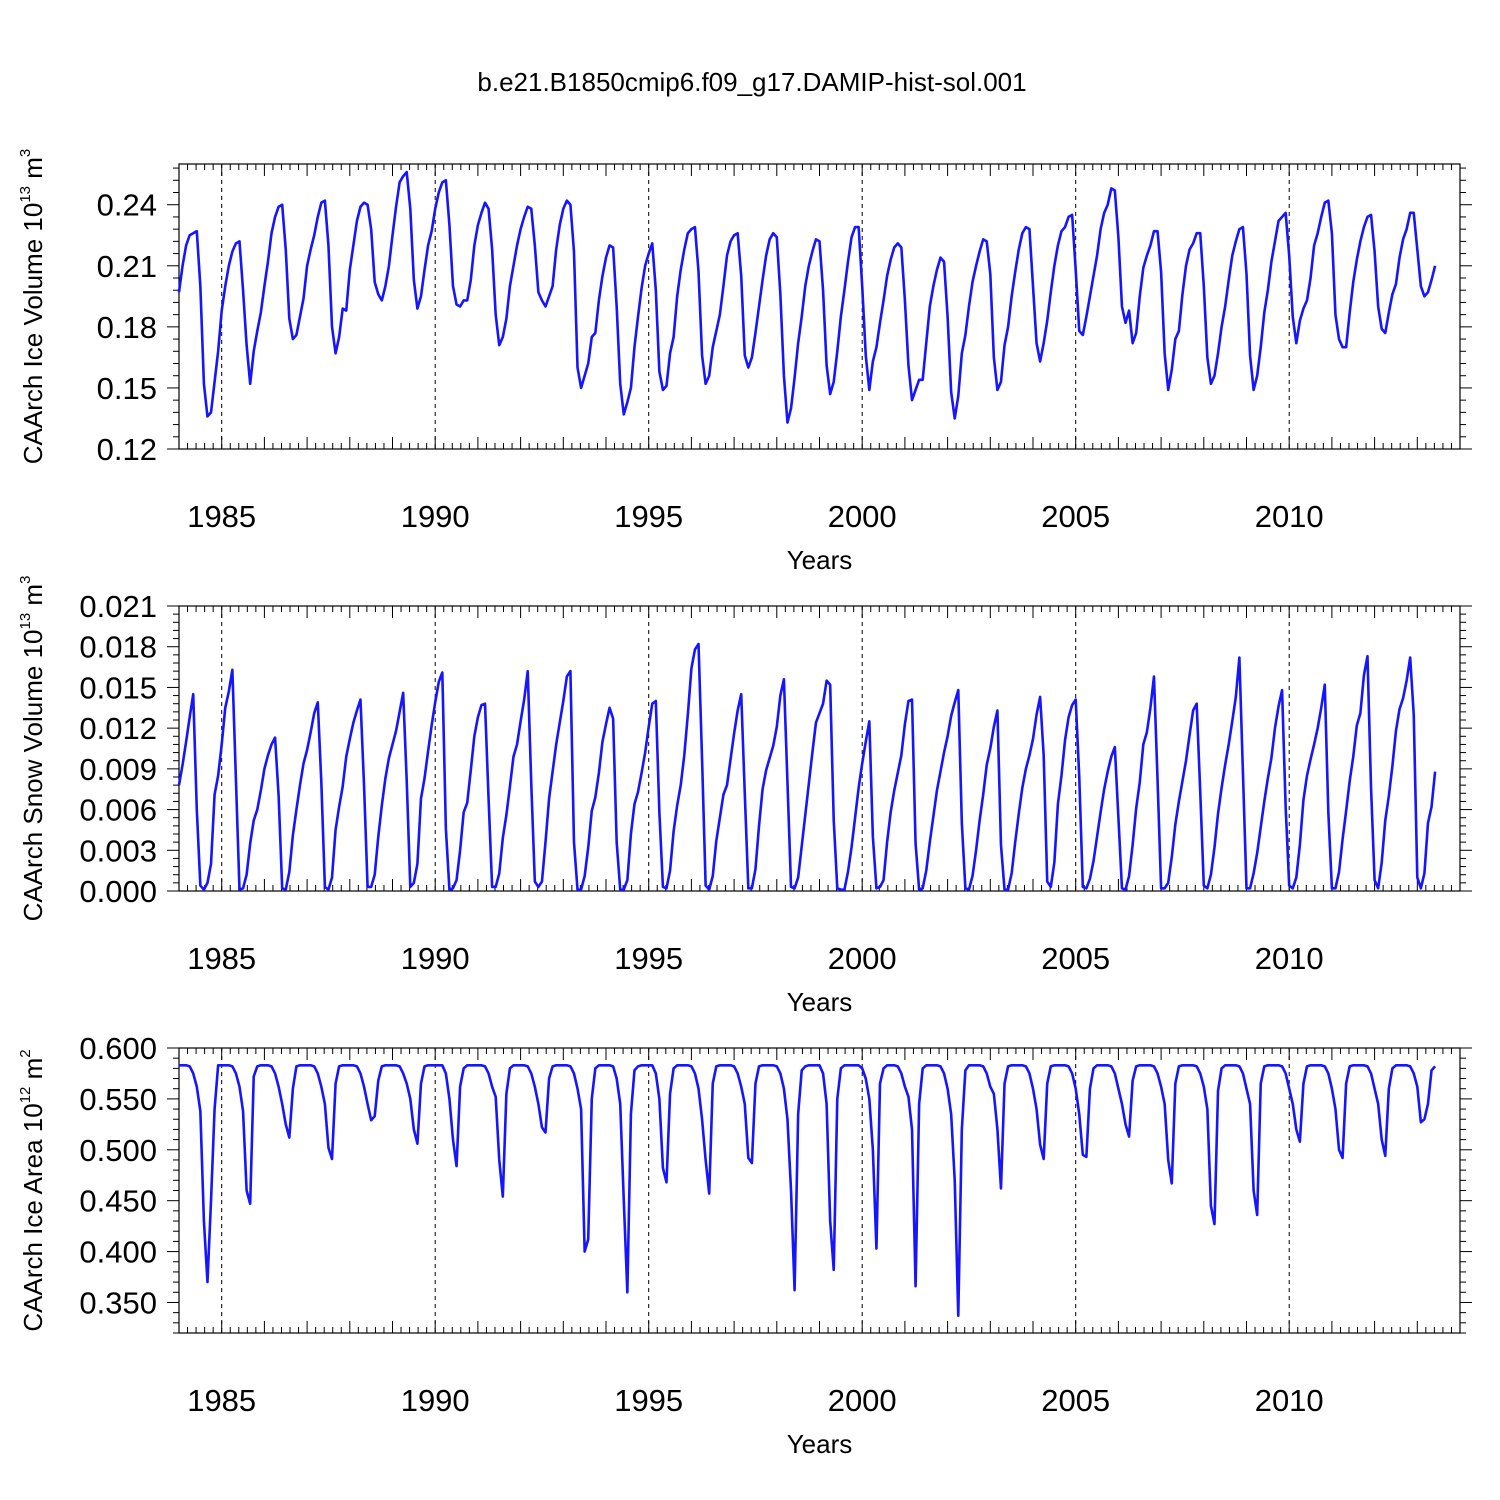 Image resolution: width=1500 pixels, height=1500 pixels. I want to click on y-tick-label: 0.006, so click(118, 810).